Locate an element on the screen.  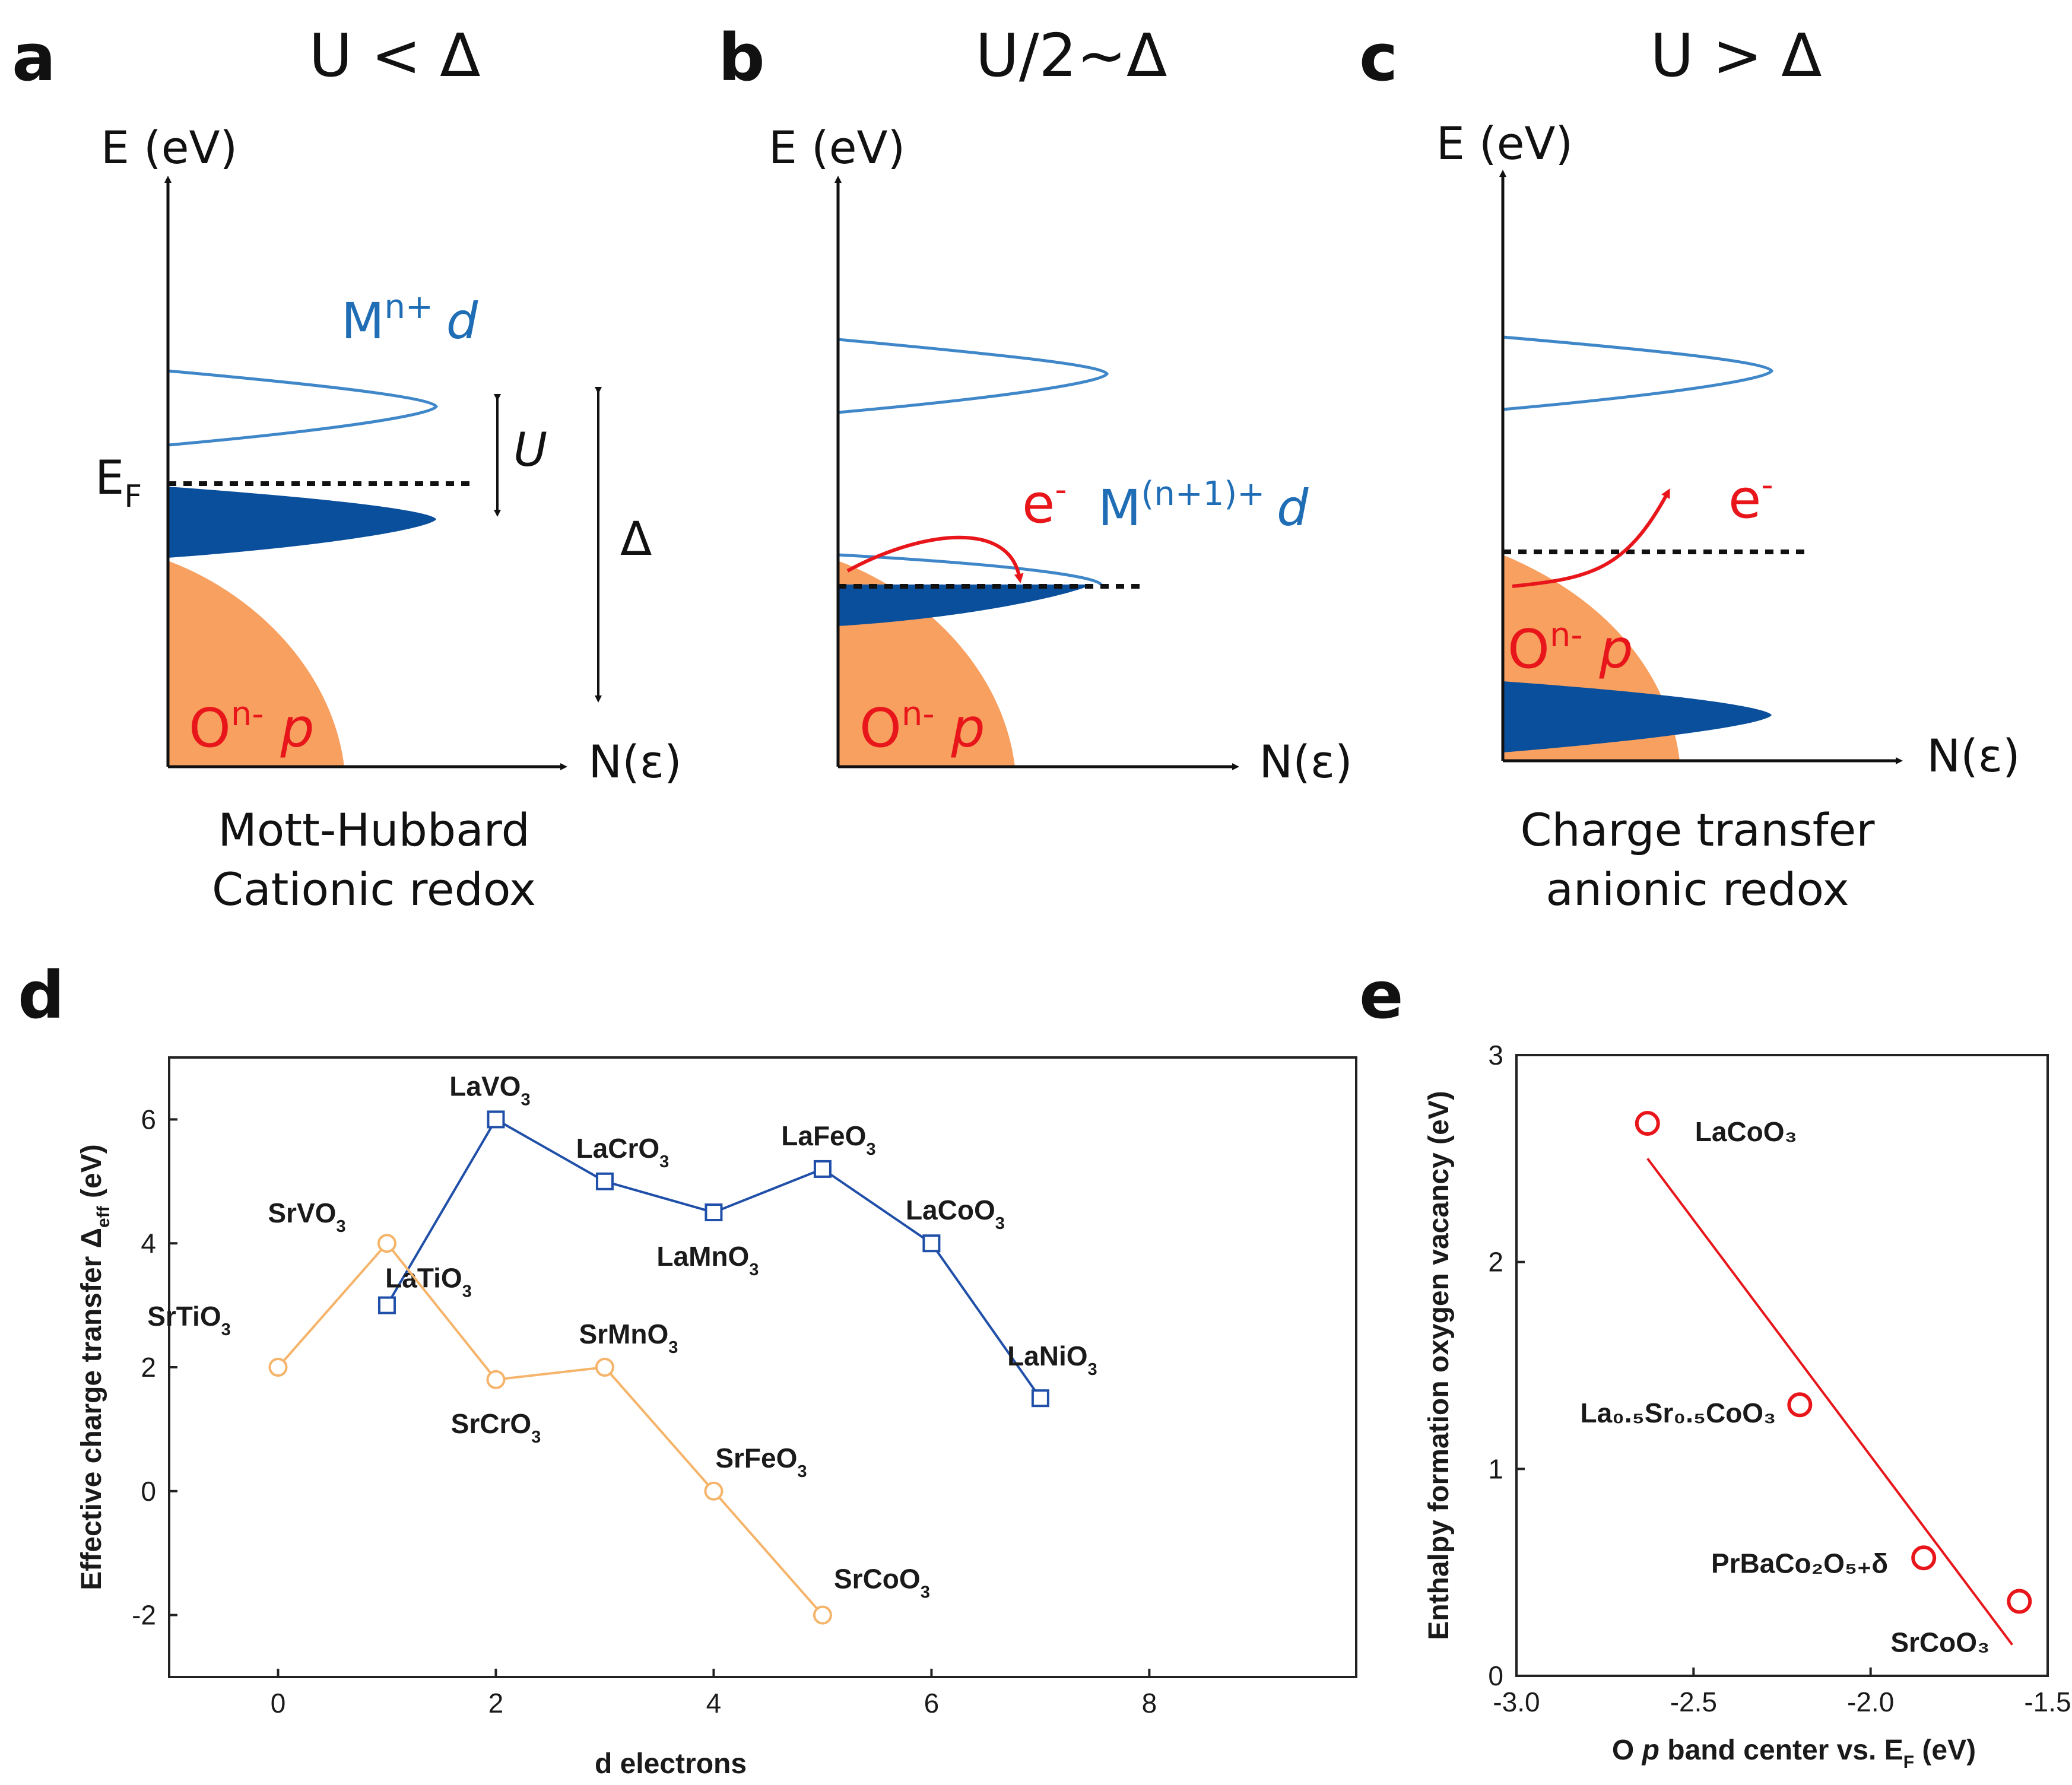
partial-d-band-outline is located at coordinates (970, 569).